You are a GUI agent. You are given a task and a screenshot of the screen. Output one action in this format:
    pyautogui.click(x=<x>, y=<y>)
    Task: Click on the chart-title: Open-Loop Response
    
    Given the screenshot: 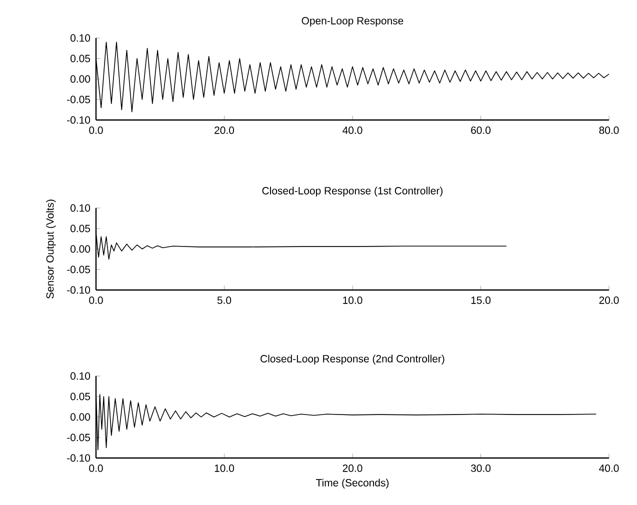 What is the action you would take?
    pyautogui.click(x=353, y=21)
    